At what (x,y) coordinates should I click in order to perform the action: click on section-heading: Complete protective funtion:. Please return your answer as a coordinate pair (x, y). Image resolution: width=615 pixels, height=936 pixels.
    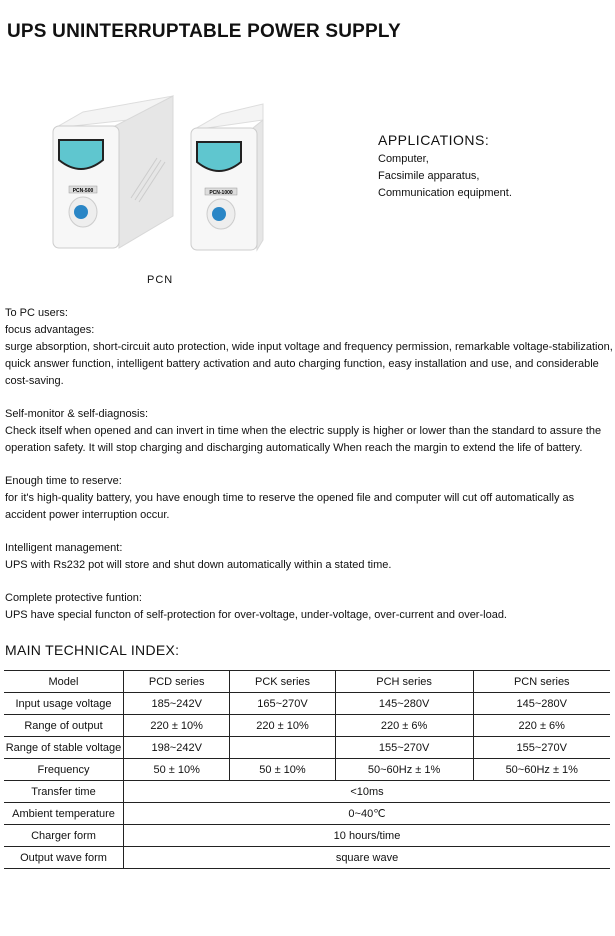
    Looking at the image, I should click on (73, 598).